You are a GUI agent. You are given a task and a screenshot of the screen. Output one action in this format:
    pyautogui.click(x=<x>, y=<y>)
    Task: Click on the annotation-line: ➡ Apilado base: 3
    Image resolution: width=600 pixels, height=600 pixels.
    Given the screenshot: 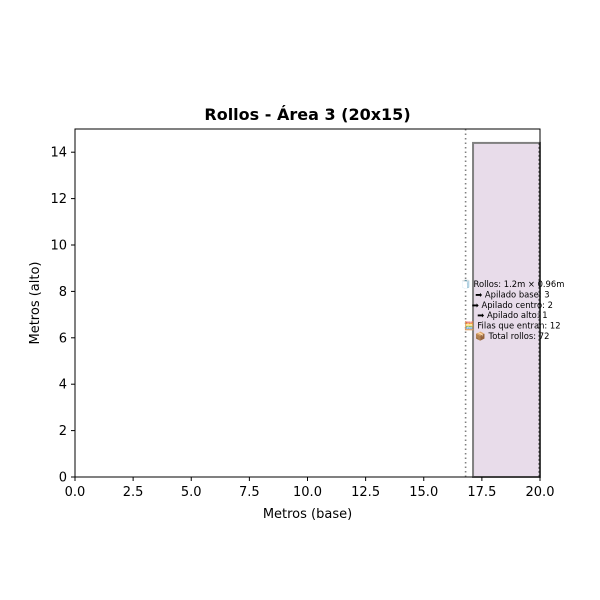 What is the action you would take?
    pyautogui.click(x=512, y=294)
    